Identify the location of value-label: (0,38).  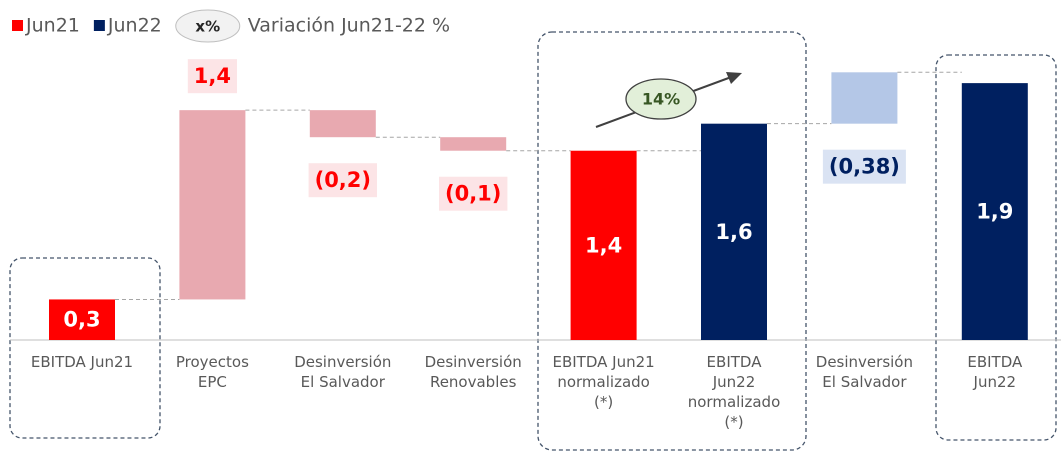
(864, 167).